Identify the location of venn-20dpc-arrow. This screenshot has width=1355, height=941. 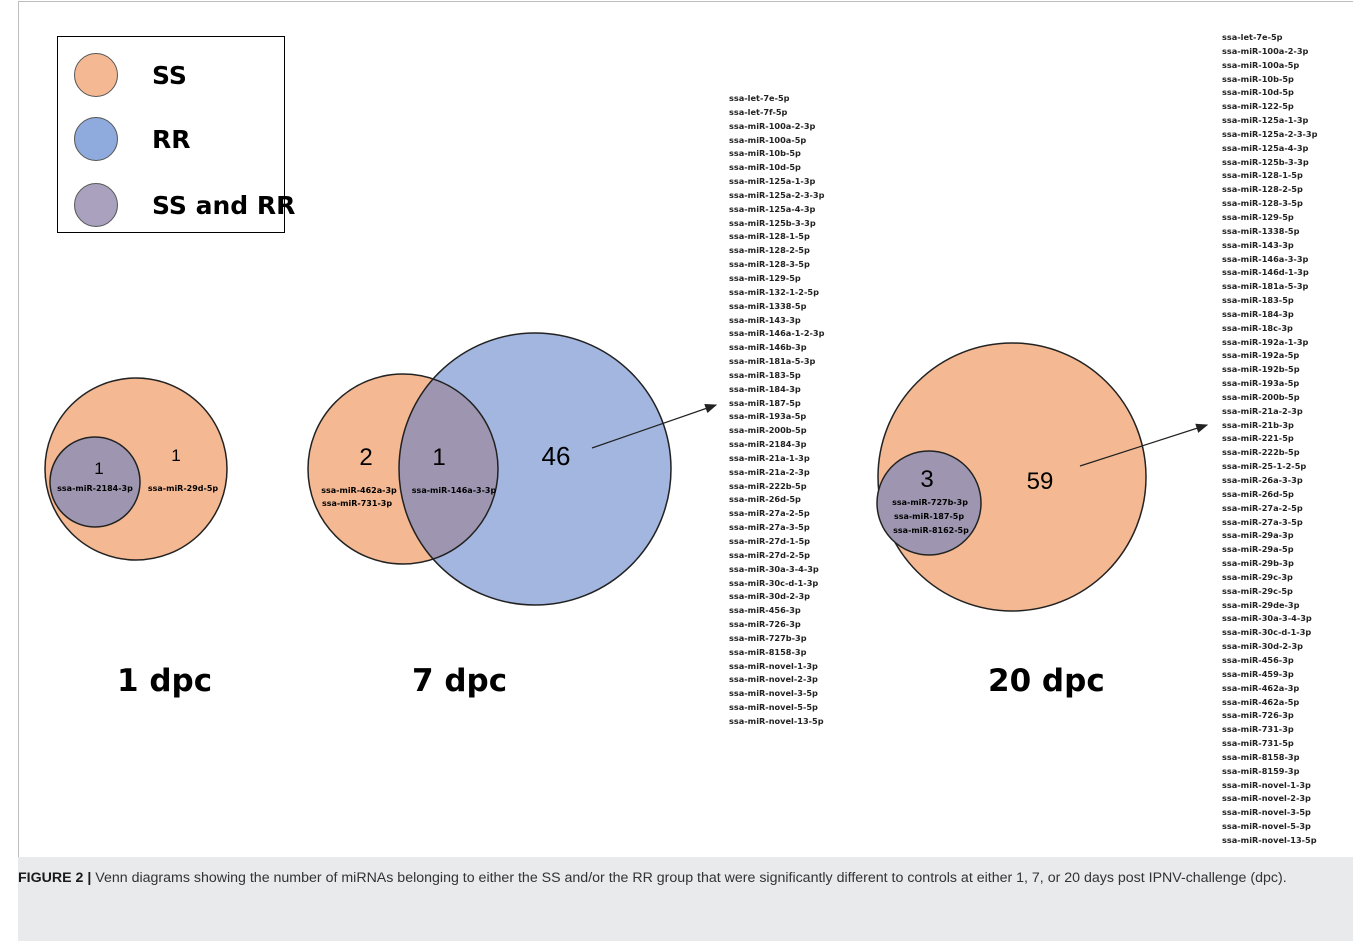
(1144, 445).